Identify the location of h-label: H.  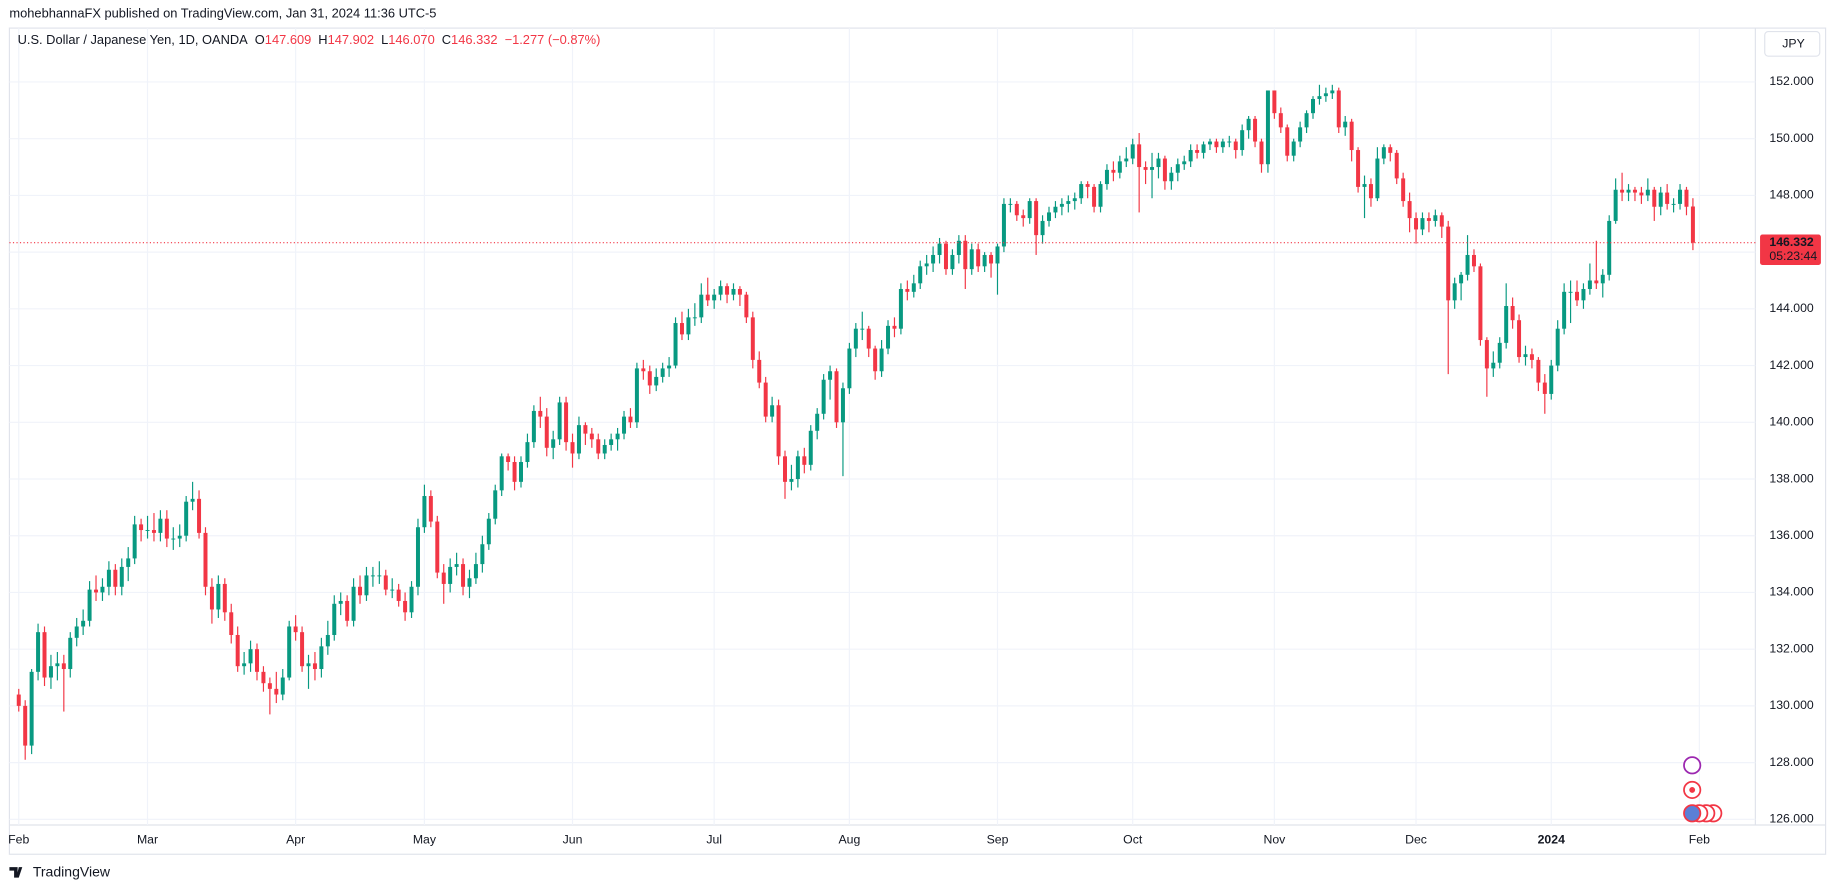
(322, 39).